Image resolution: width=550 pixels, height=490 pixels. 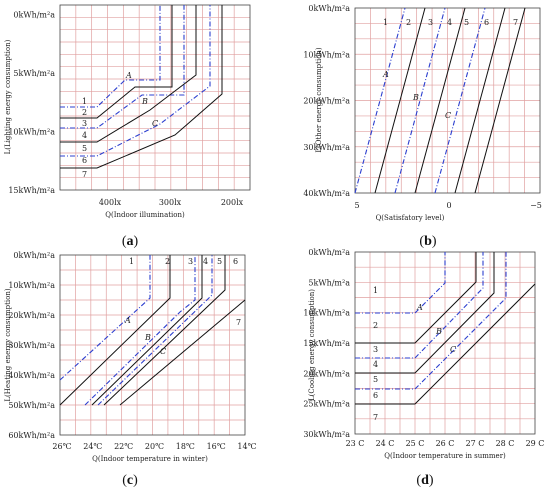 I want to click on y-axis-title: L(Other energy consumption), so click(x=319, y=100).